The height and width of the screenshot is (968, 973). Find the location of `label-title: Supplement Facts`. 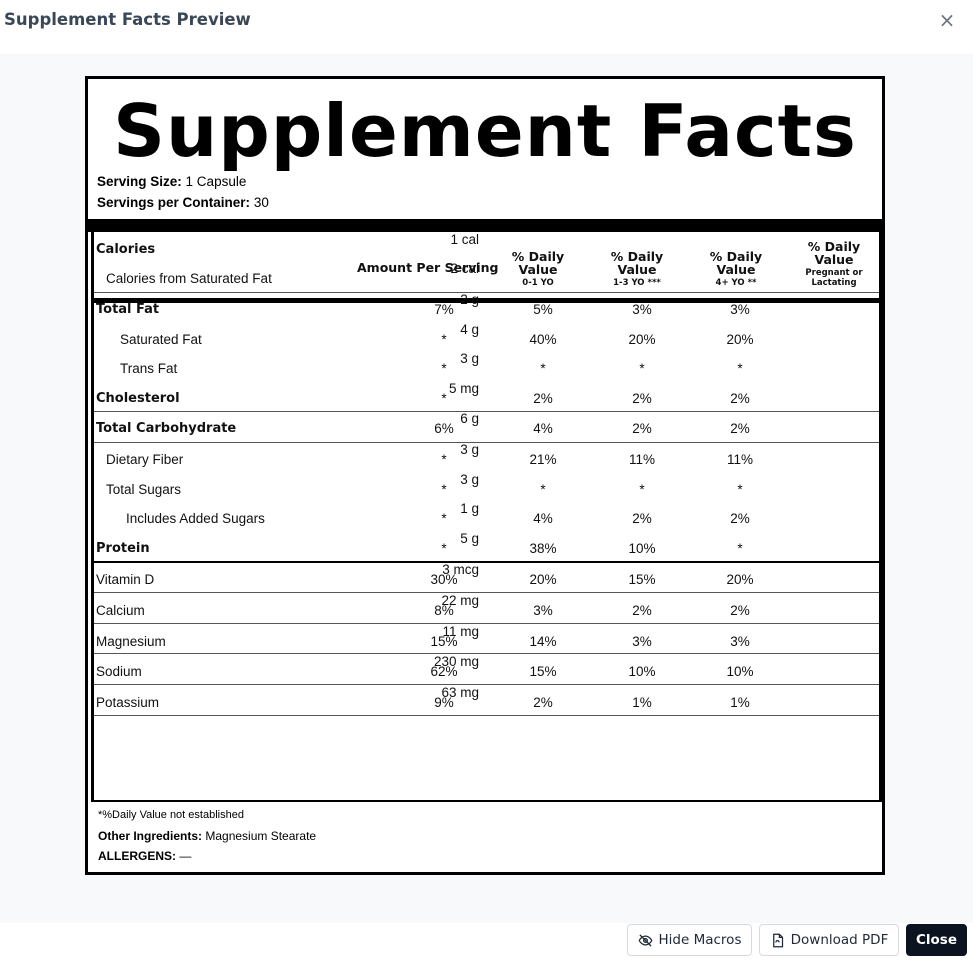

label-title: Supplement Facts is located at coordinates (485, 131).